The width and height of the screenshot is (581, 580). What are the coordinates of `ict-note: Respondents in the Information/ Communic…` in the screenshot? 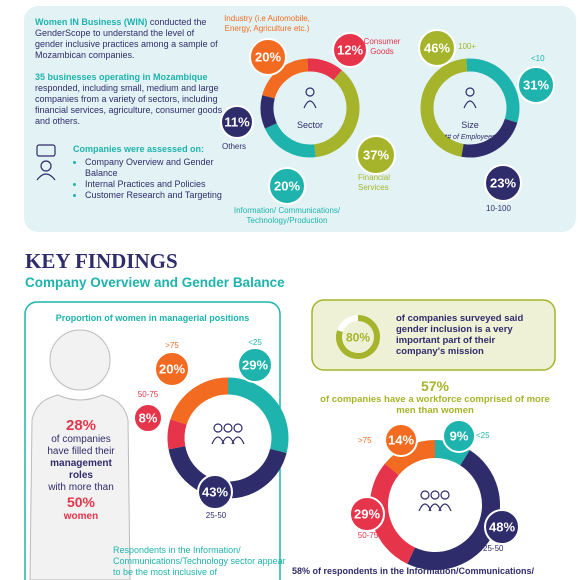 It's located at (199, 561).